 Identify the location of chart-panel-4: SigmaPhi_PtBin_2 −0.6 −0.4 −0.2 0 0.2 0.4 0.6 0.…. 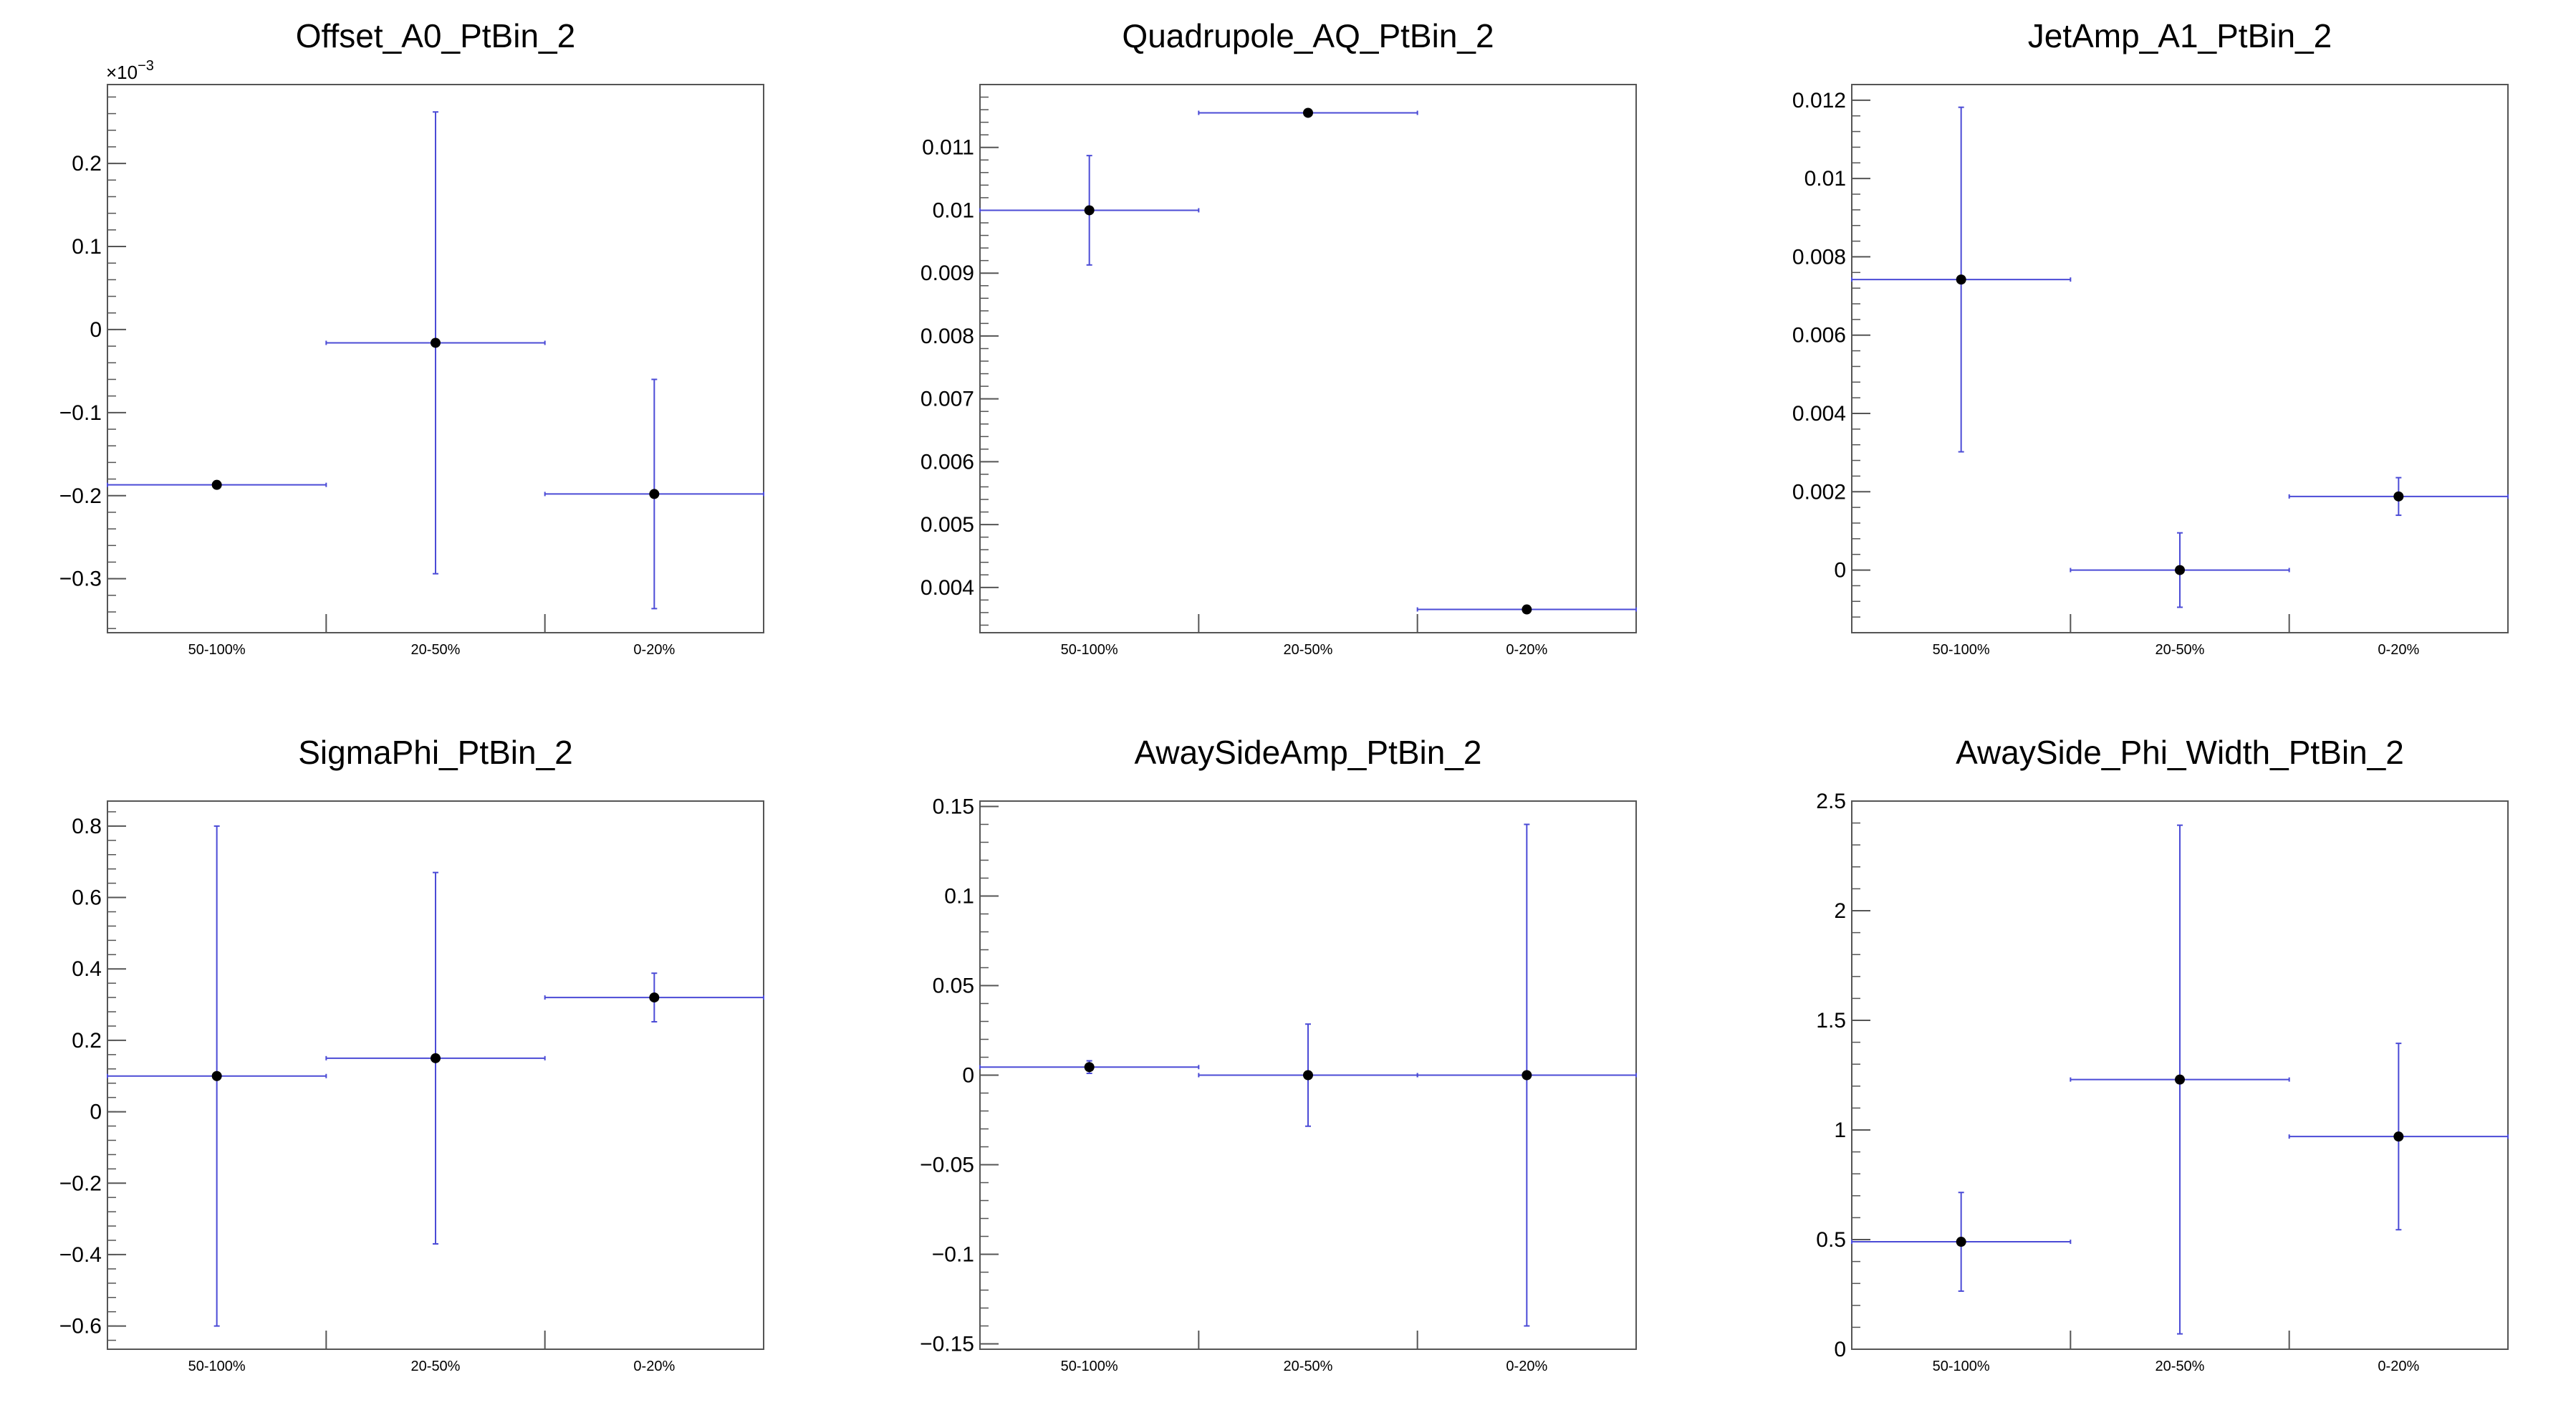
(412, 1054).